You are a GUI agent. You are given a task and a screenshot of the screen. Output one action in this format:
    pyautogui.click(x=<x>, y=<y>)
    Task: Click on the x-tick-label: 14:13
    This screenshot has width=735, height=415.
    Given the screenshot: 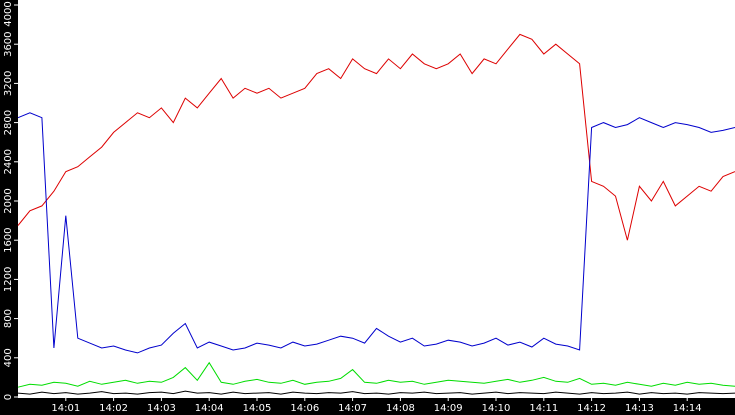 What is the action you would take?
    pyautogui.click(x=639, y=408)
    